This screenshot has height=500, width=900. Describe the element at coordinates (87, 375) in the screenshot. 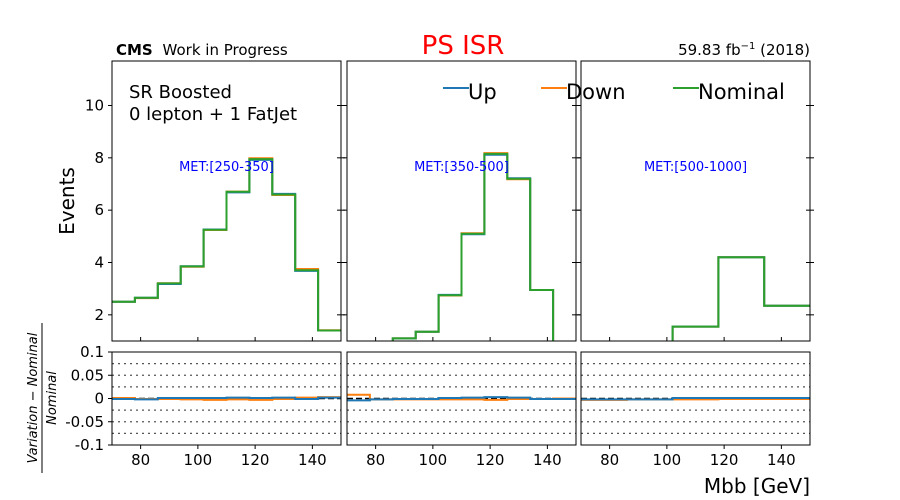

I see `ratio-tick-label: 0.05` at that location.